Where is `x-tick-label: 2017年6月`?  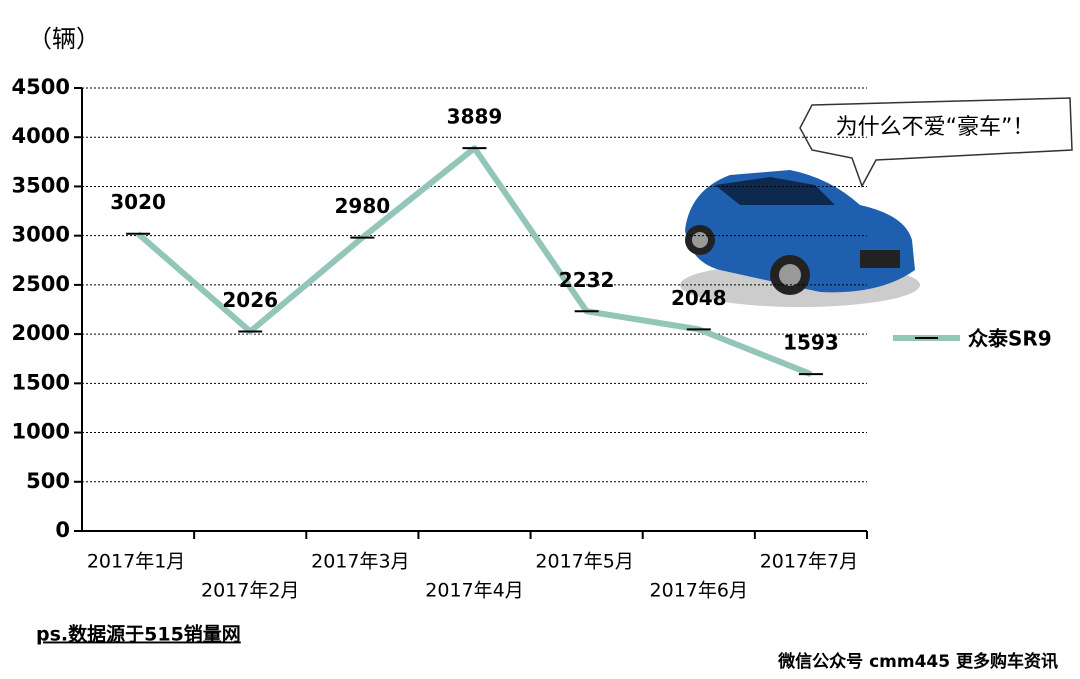 x-tick-label: 2017年6月 is located at coordinates (699, 591).